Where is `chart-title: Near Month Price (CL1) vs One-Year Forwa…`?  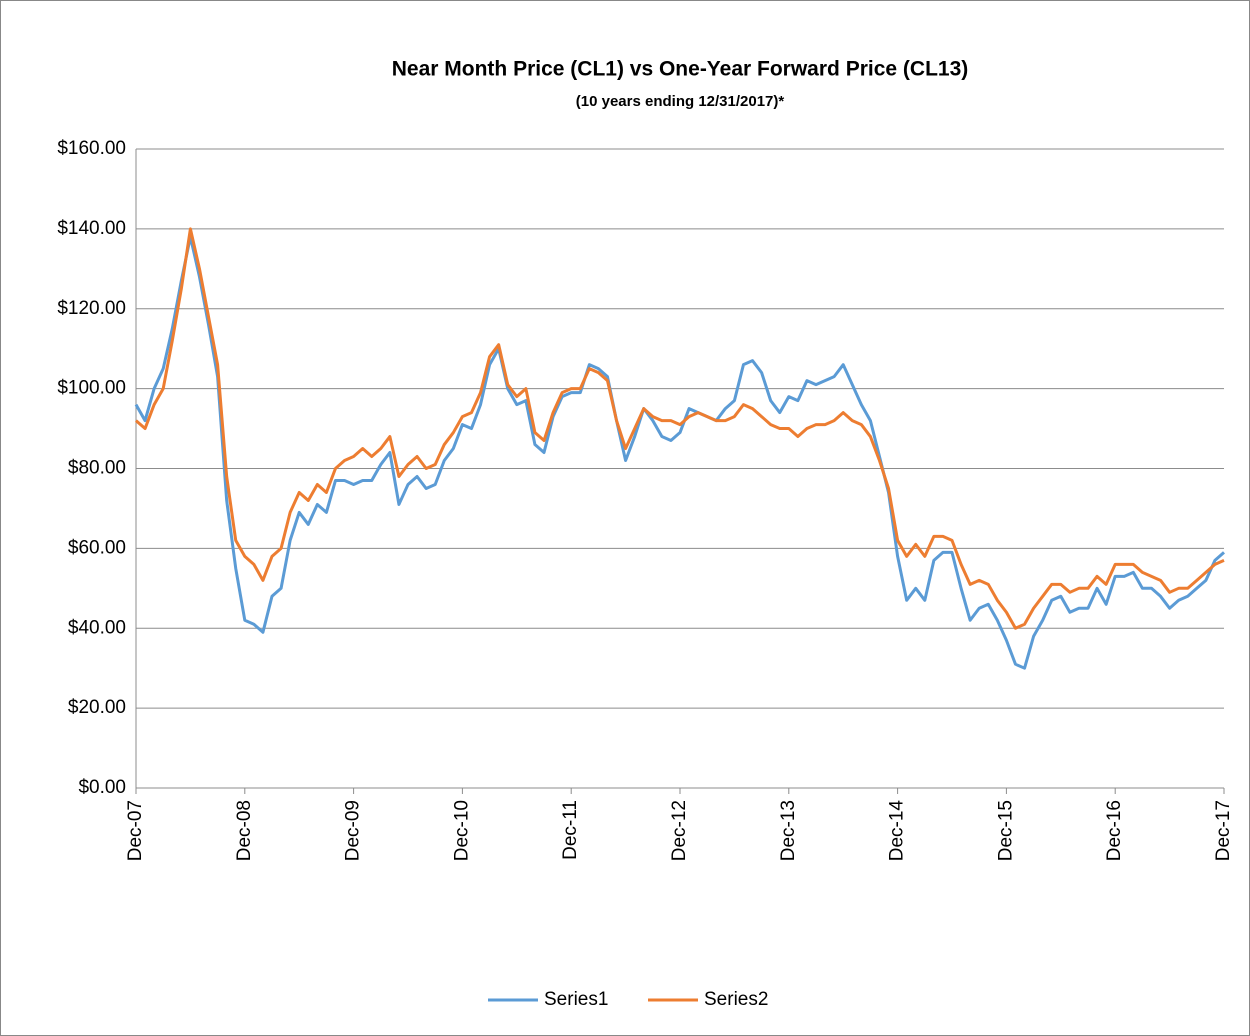 chart-title: Near Month Price (CL1) vs One-Year Forwa… is located at coordinates (680, 69).